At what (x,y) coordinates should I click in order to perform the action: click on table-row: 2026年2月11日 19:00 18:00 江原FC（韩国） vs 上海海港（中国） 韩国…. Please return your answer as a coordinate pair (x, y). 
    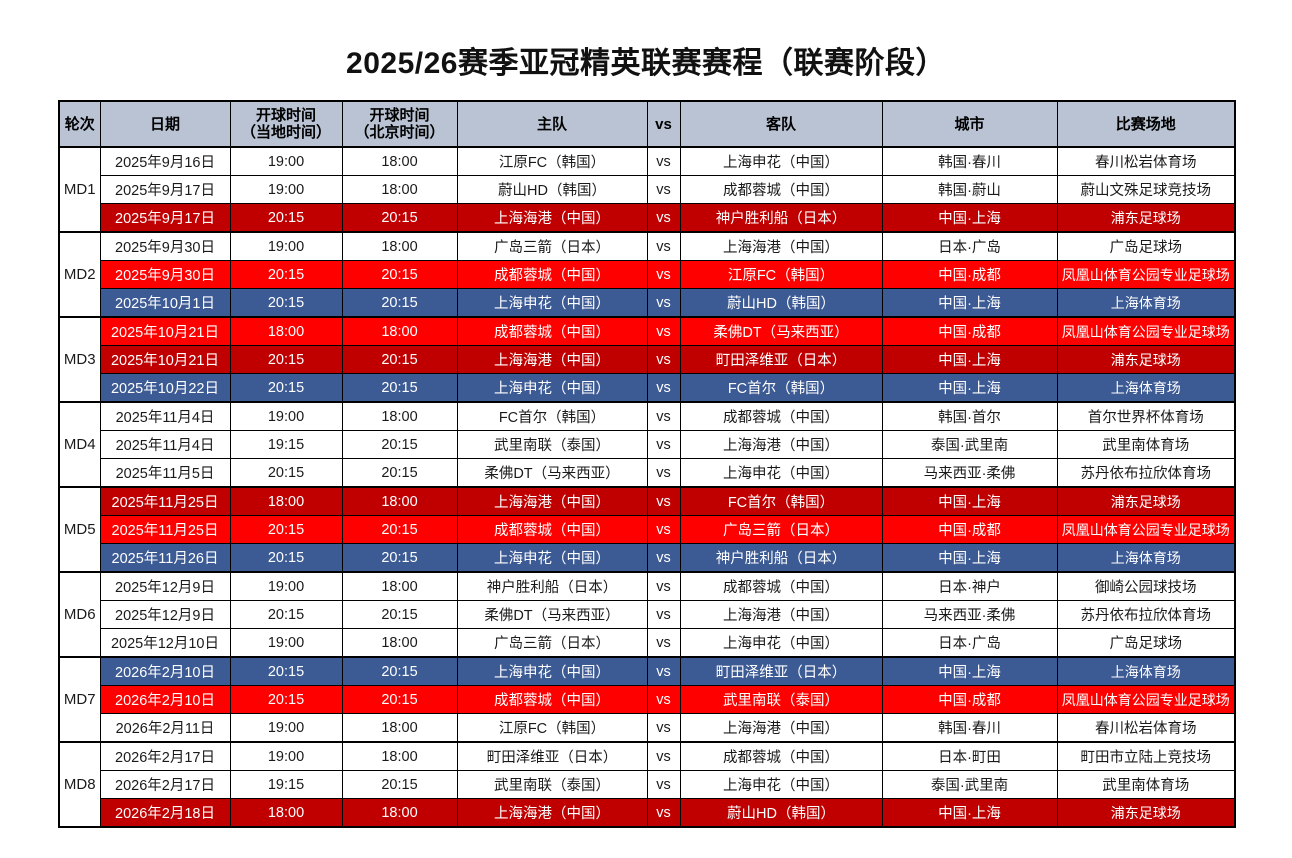
    Looking at the image, I should click on (647, 728).